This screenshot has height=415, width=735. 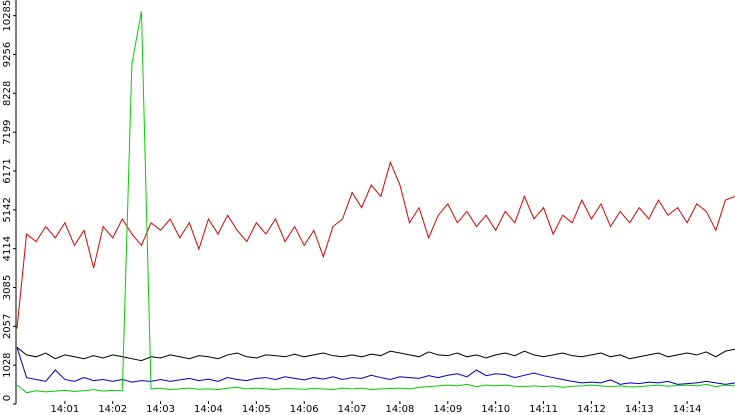 What do you see at coordinates (352, 409) in the screenshot?
I see `x-tick-label: 14:07` at bounding box center [352, 409].